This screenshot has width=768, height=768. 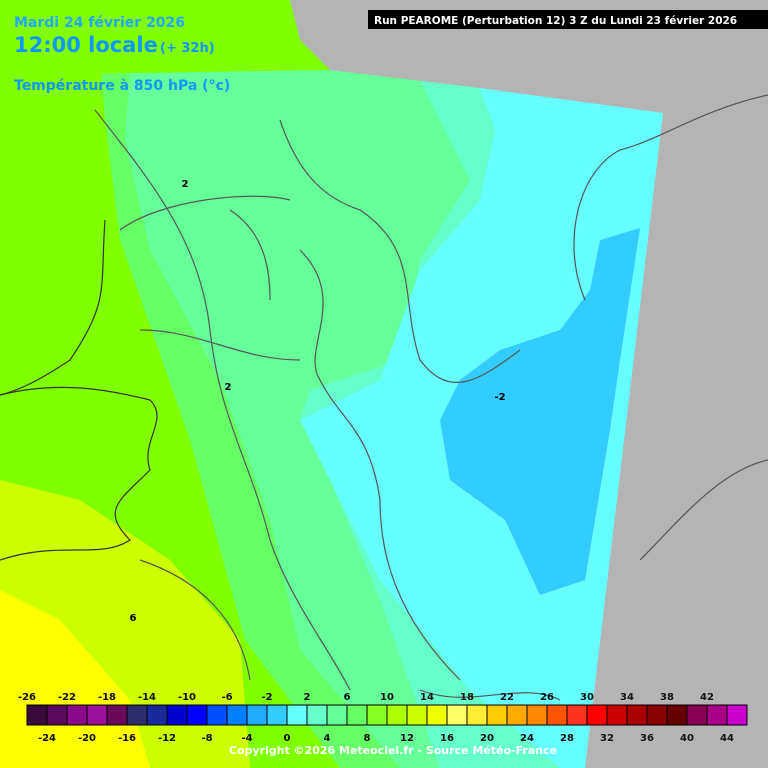 What do you see at coordinates (187, 48) in the screenshot?
I see `lead-time: (+ 32h)` at bounding box center [187, 48].